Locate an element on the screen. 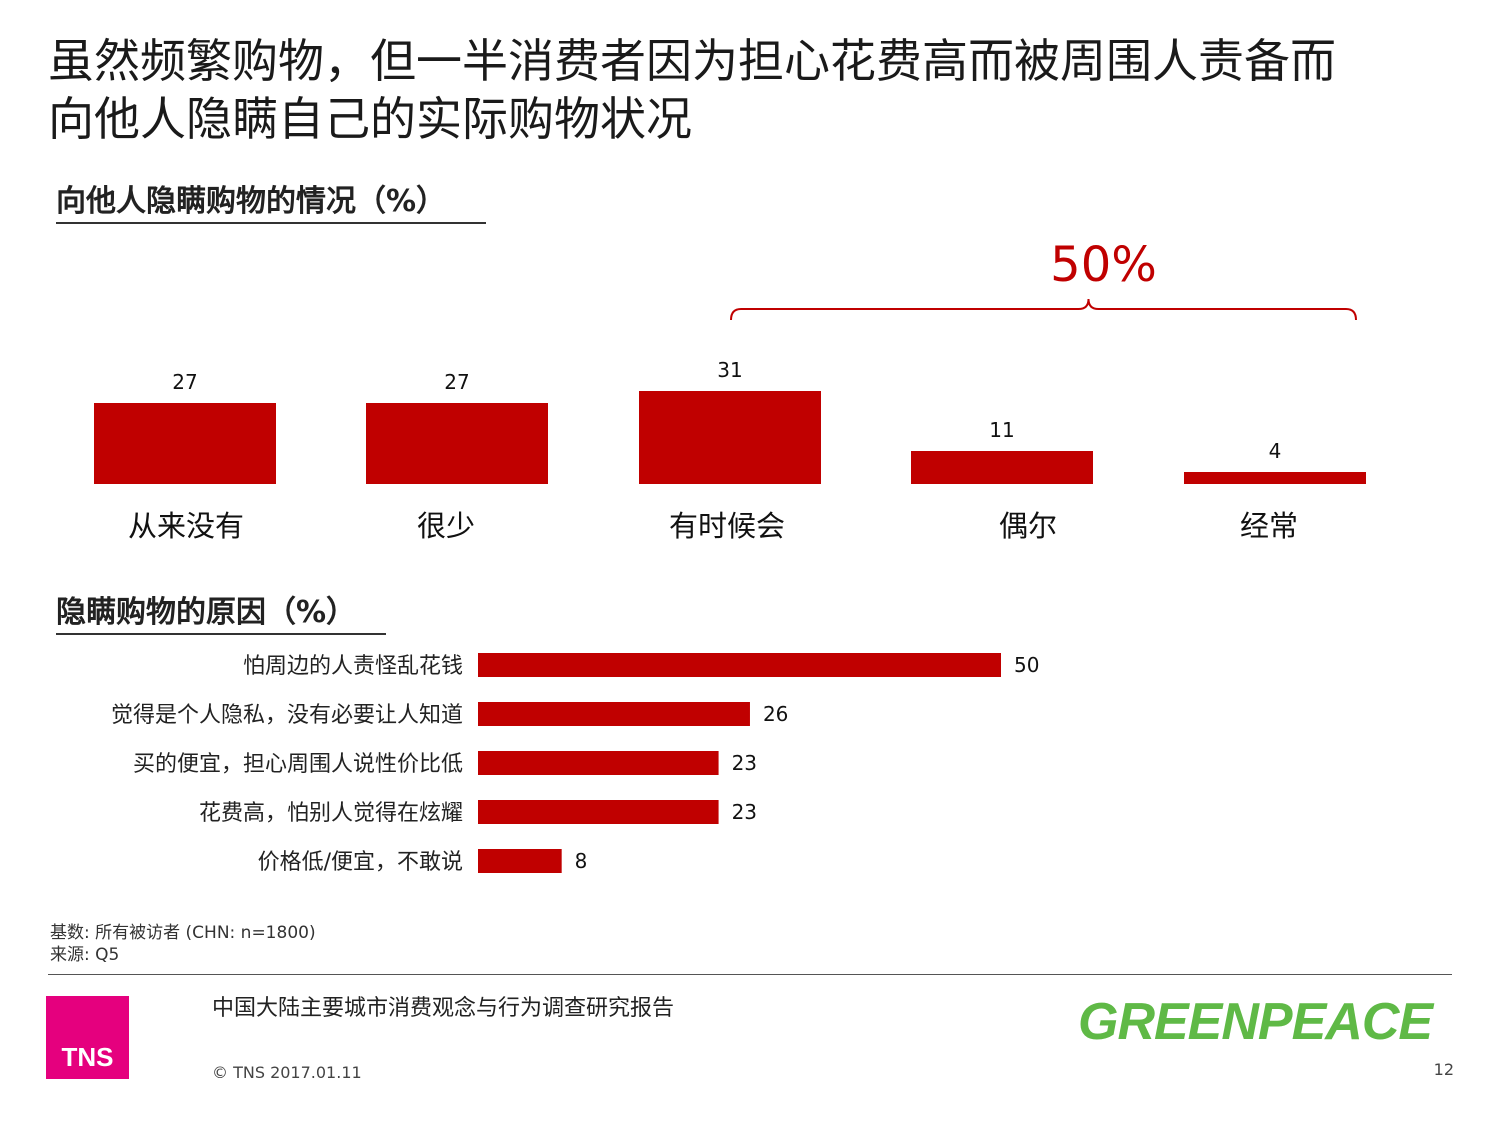 The width and height of the screenshot is (1500, 1125). report-title: 中国大陆主要城市消费观念与行为调查研究报告 is located at coordinates (443, 1008).